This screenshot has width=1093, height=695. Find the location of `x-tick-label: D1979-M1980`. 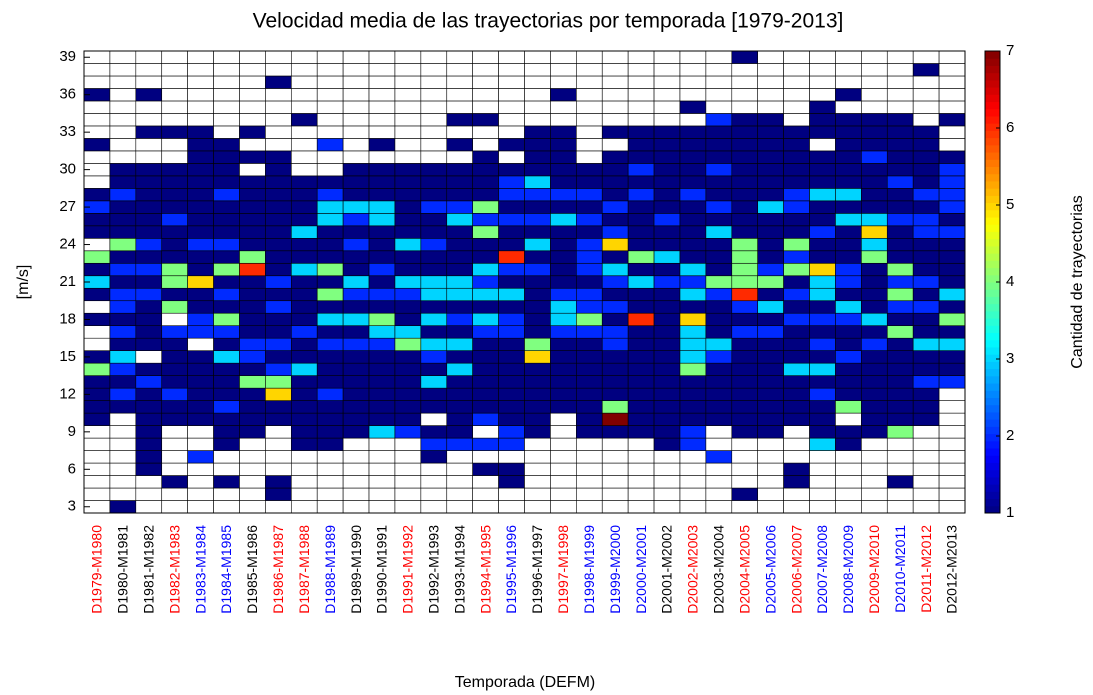

x-tick-label: D1979-M1980 is located at coordinates (97, 569).